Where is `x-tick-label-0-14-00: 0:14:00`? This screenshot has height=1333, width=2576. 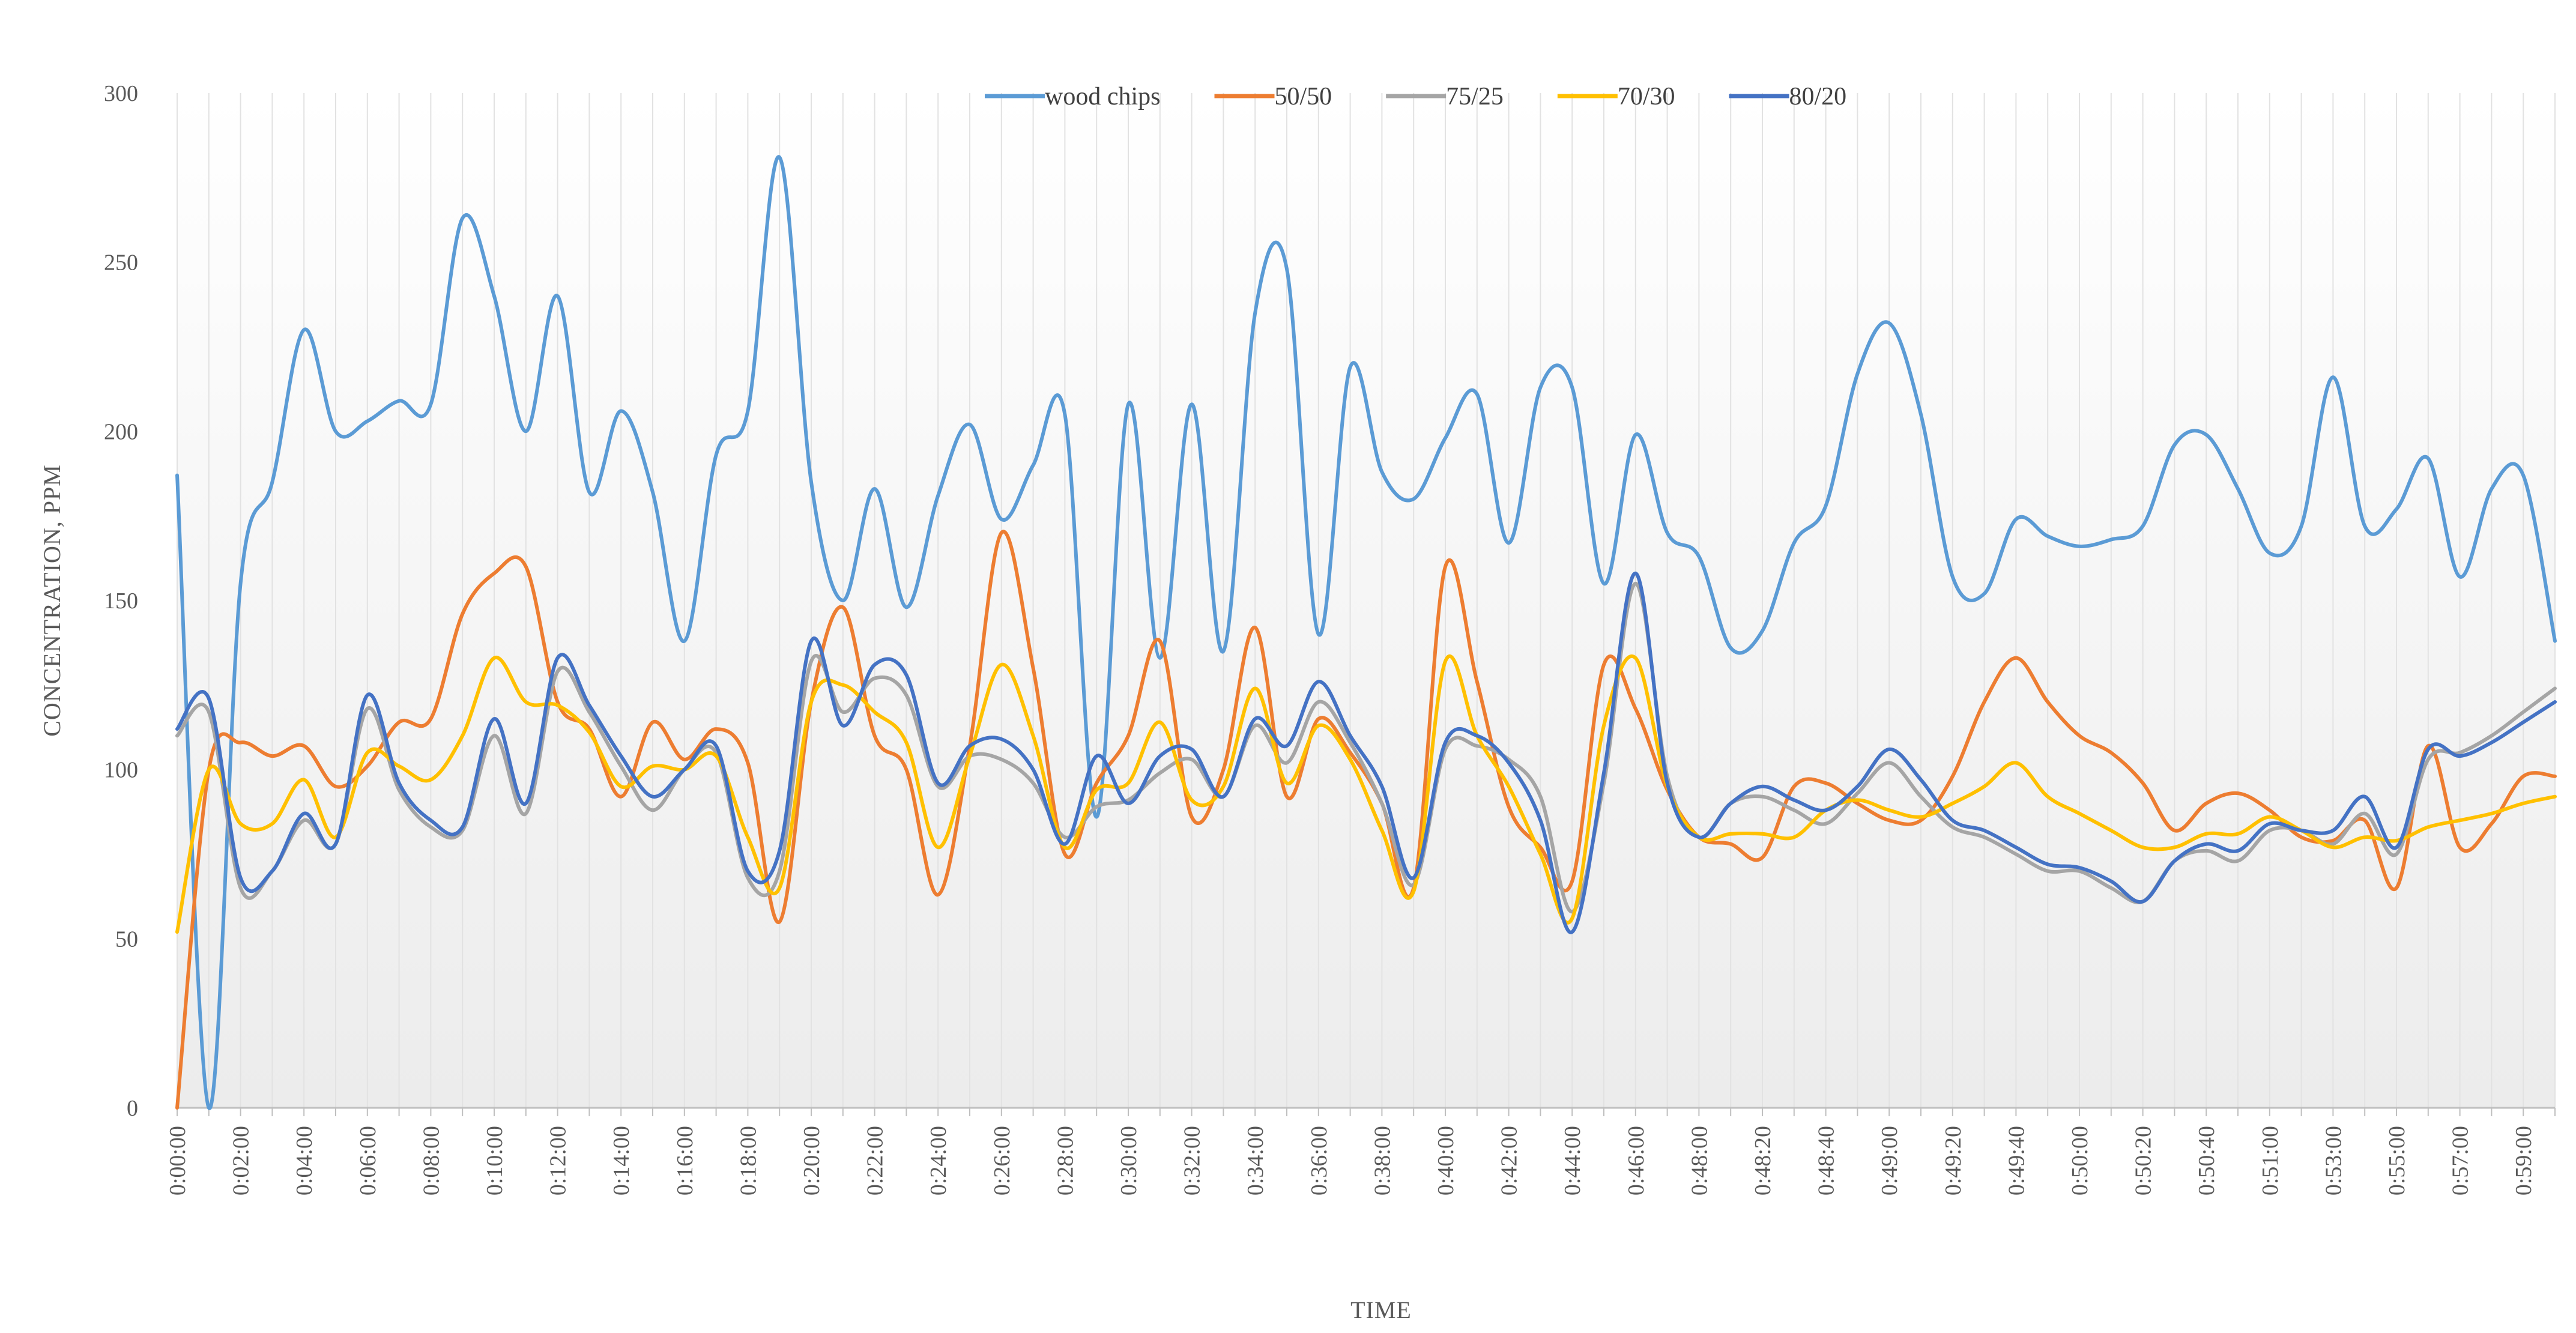 x-tick-label-0-14-00: 0:14:00 is located at coordinates (621, 1160).